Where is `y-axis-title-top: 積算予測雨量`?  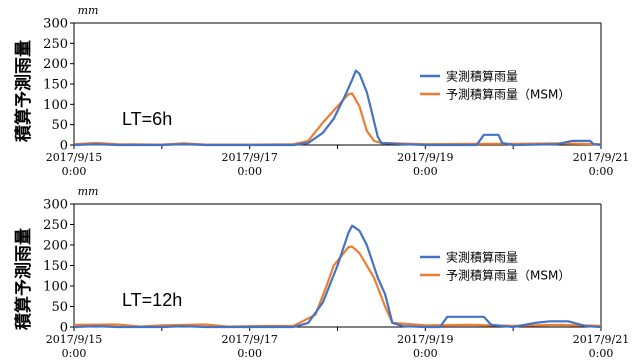
y-axis-title-top: 積算予測雨量 is located at coordinates (23, 91).